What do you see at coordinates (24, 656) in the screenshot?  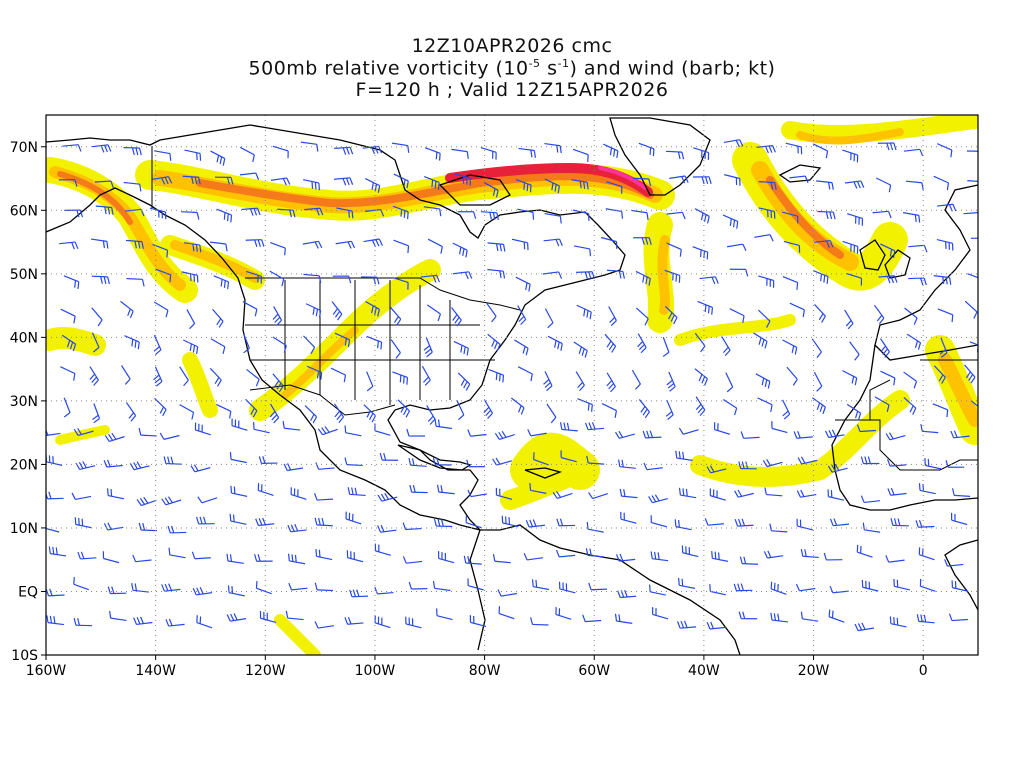 I see `lat-label: 10S` at bounding box center [24, 656].